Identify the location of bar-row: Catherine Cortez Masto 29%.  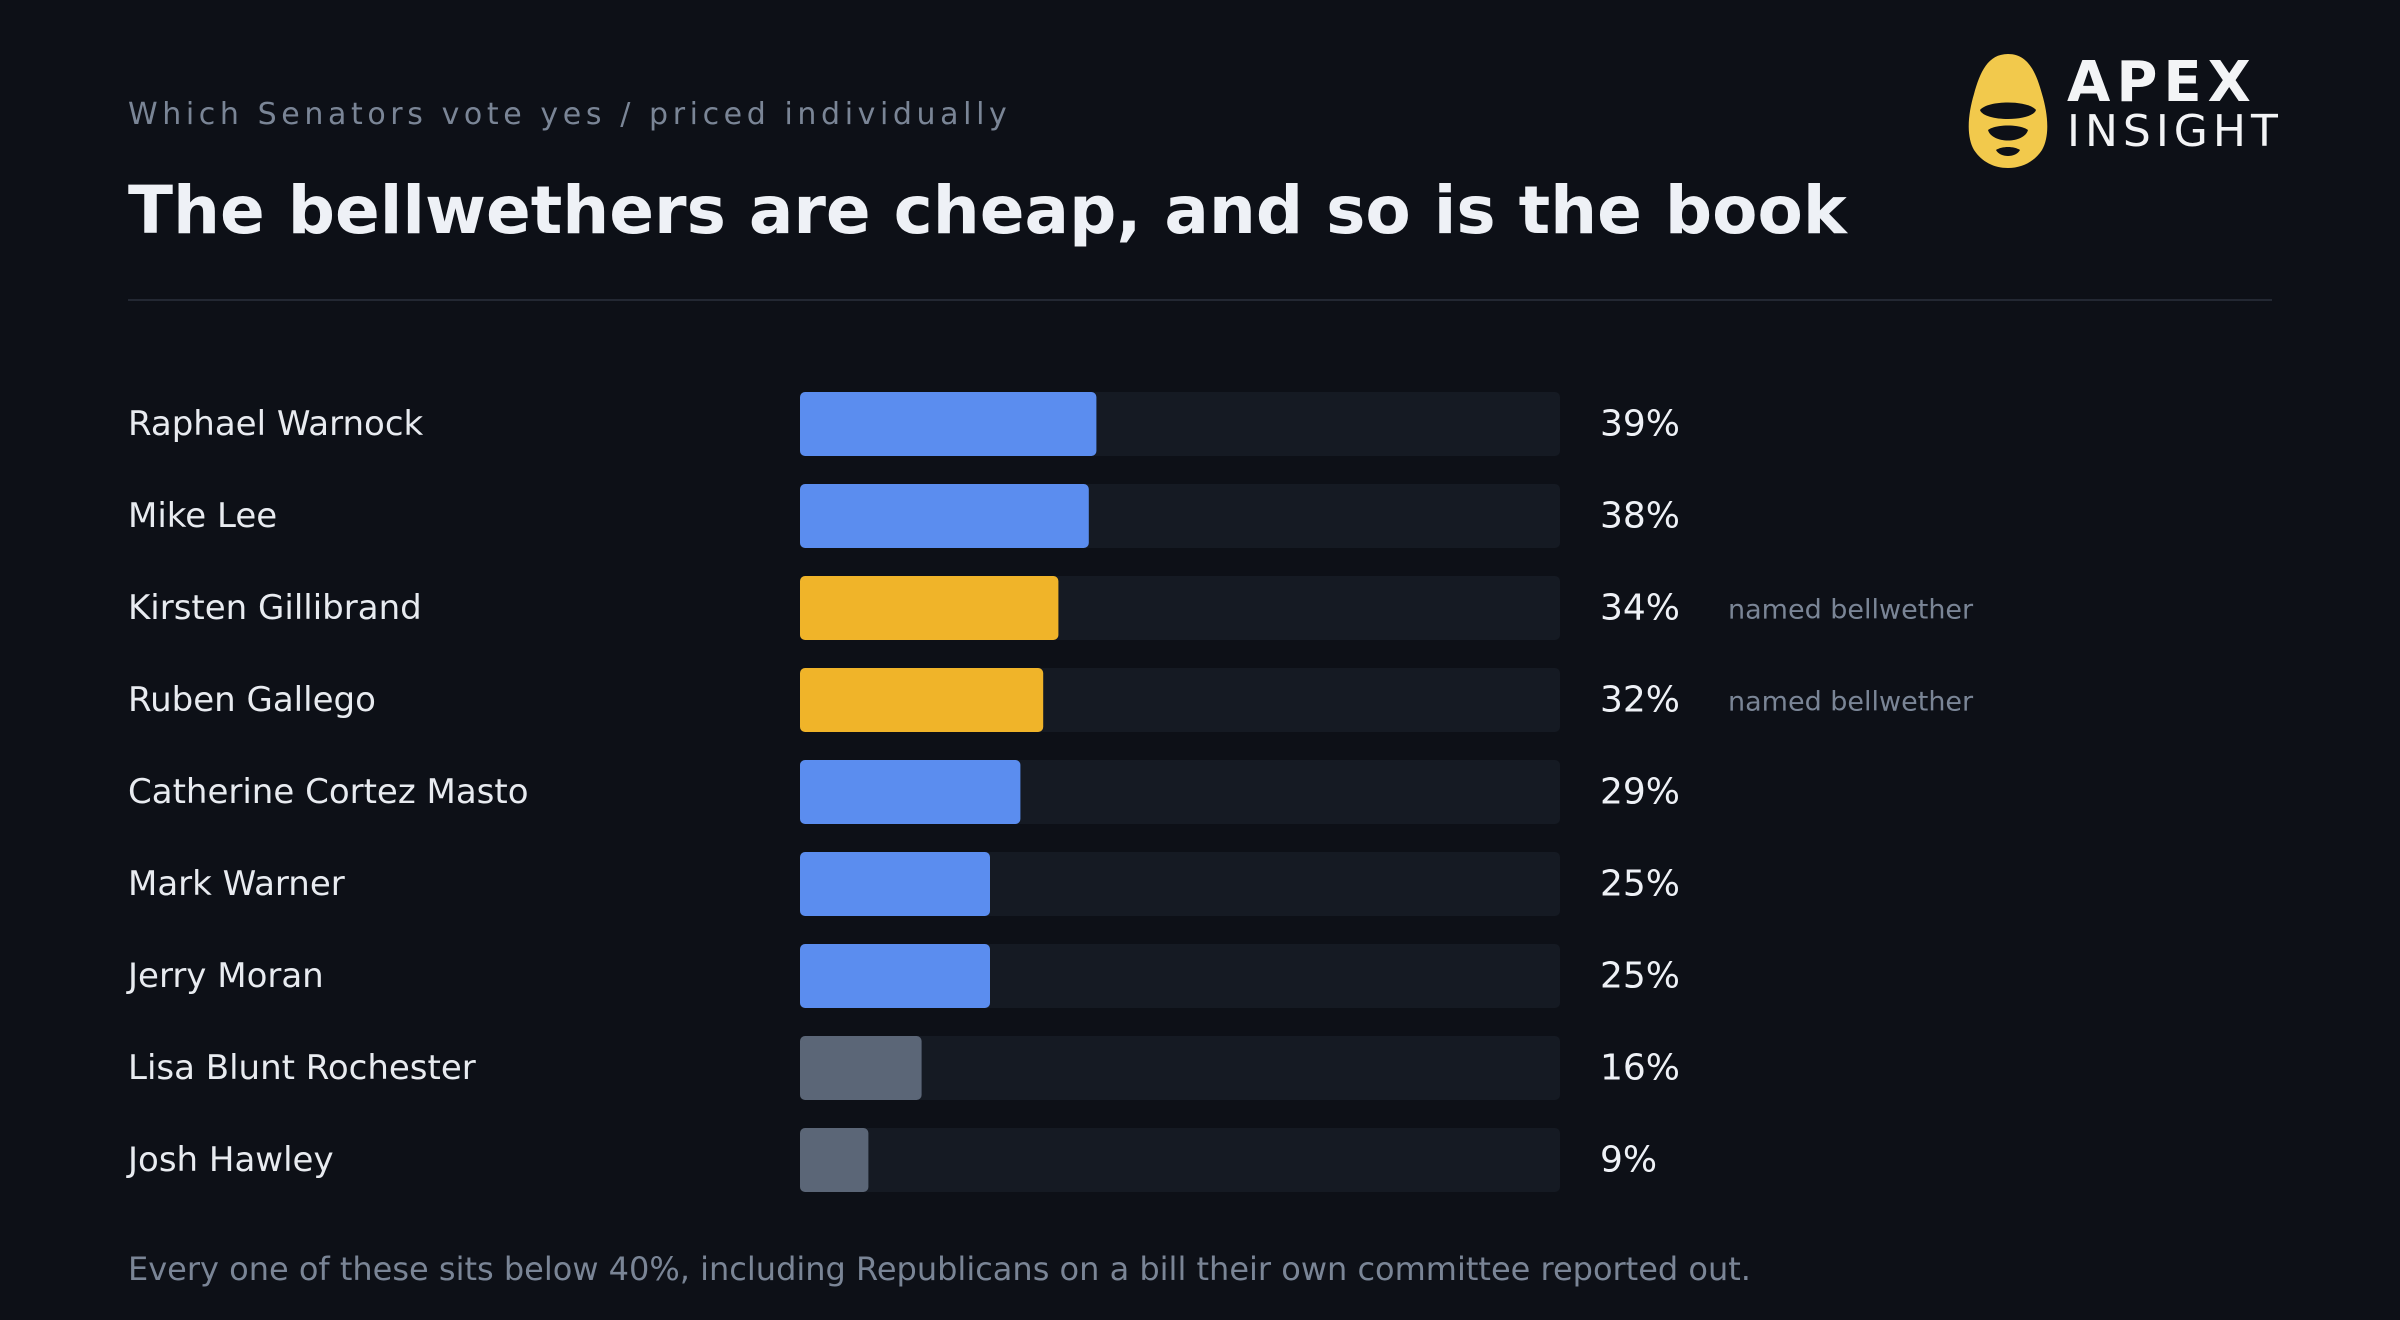
(904, 792).